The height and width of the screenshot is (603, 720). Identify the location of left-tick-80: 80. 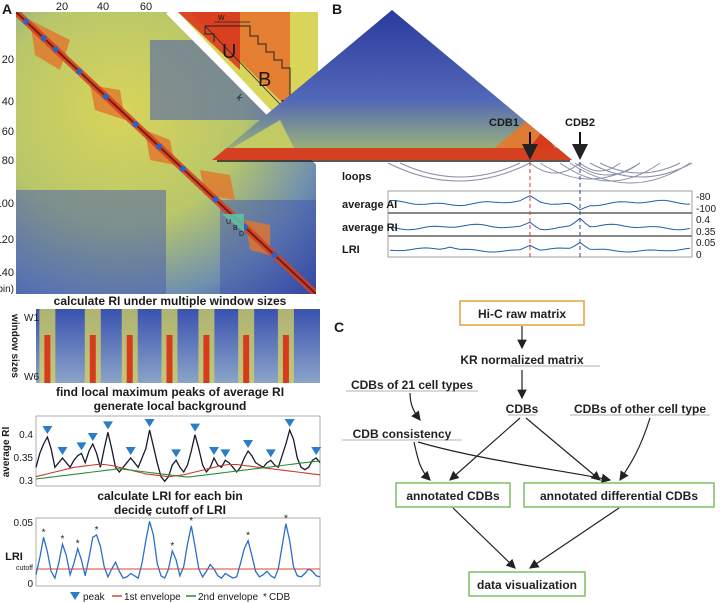
(8, 161).